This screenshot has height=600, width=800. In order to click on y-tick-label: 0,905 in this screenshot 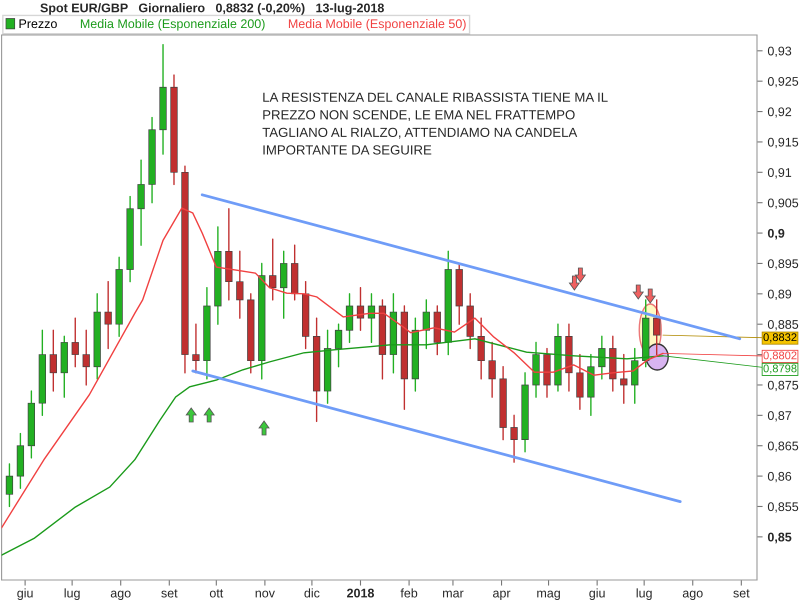, I will do `click(783, 203)`.